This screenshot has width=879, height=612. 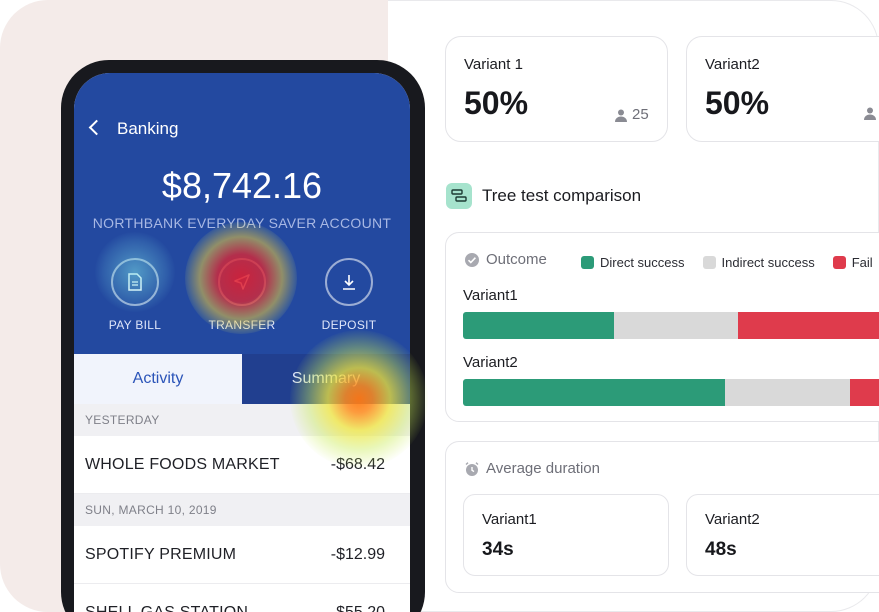 I want to click on legend-label: Direct success, so click(x=642, y=262).